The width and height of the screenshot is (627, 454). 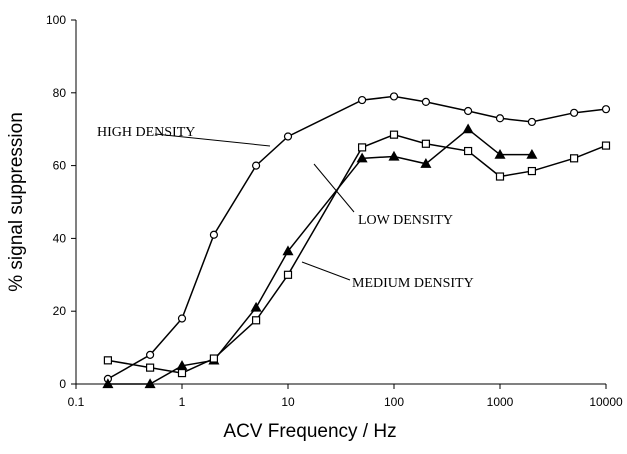 What do you see at coordinates (60, 93) in the screenshot?
I see `y-tick-label: 80` at bounding box center [60, 93].